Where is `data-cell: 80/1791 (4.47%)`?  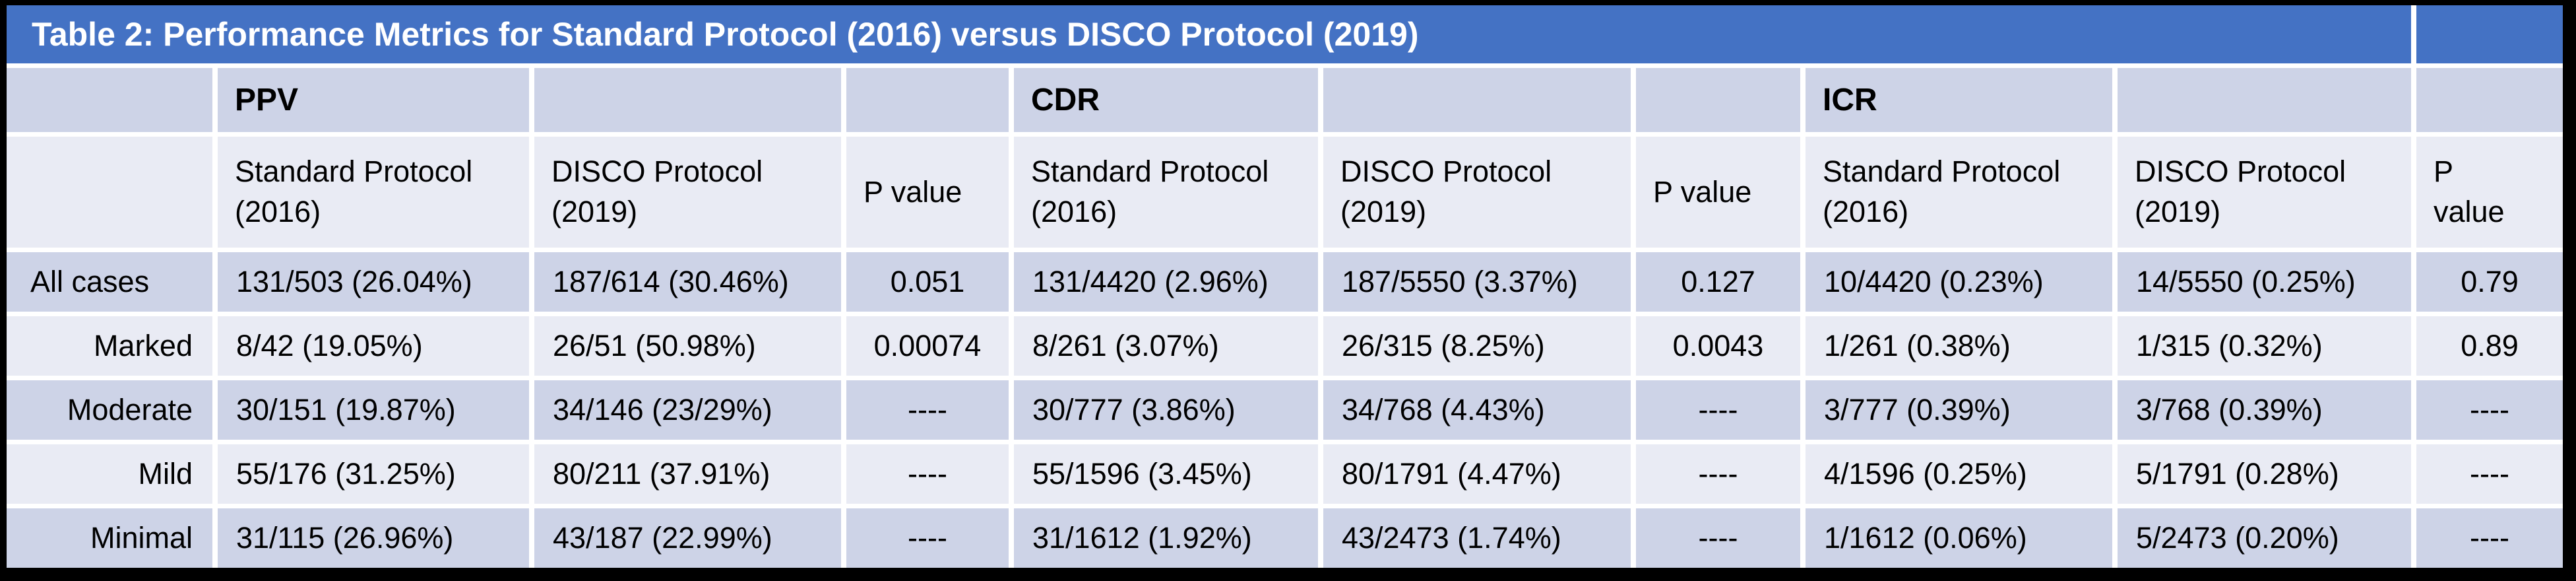
data-cell: 80/1791 (4.47%) is located at coordinates (1477, 474).